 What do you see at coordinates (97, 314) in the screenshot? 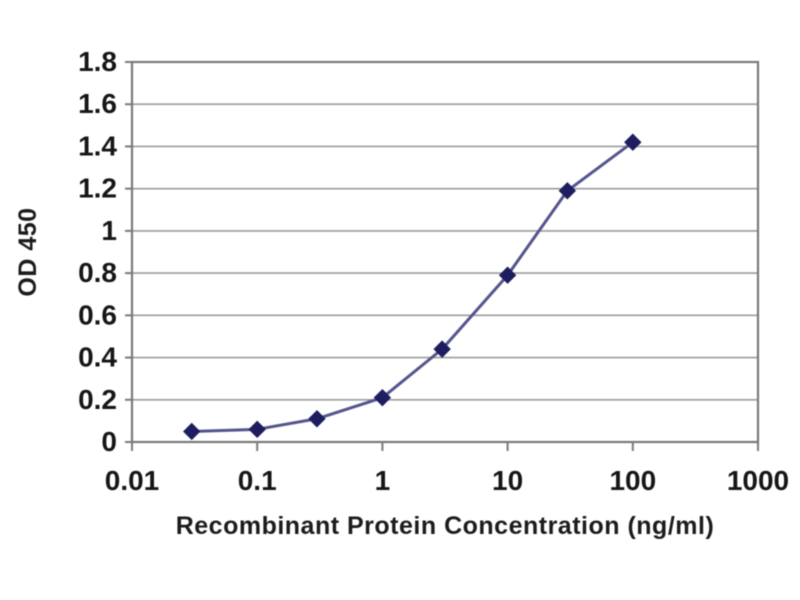
I see `y-tick-label: 0.6` at bounding box center [97, 314].